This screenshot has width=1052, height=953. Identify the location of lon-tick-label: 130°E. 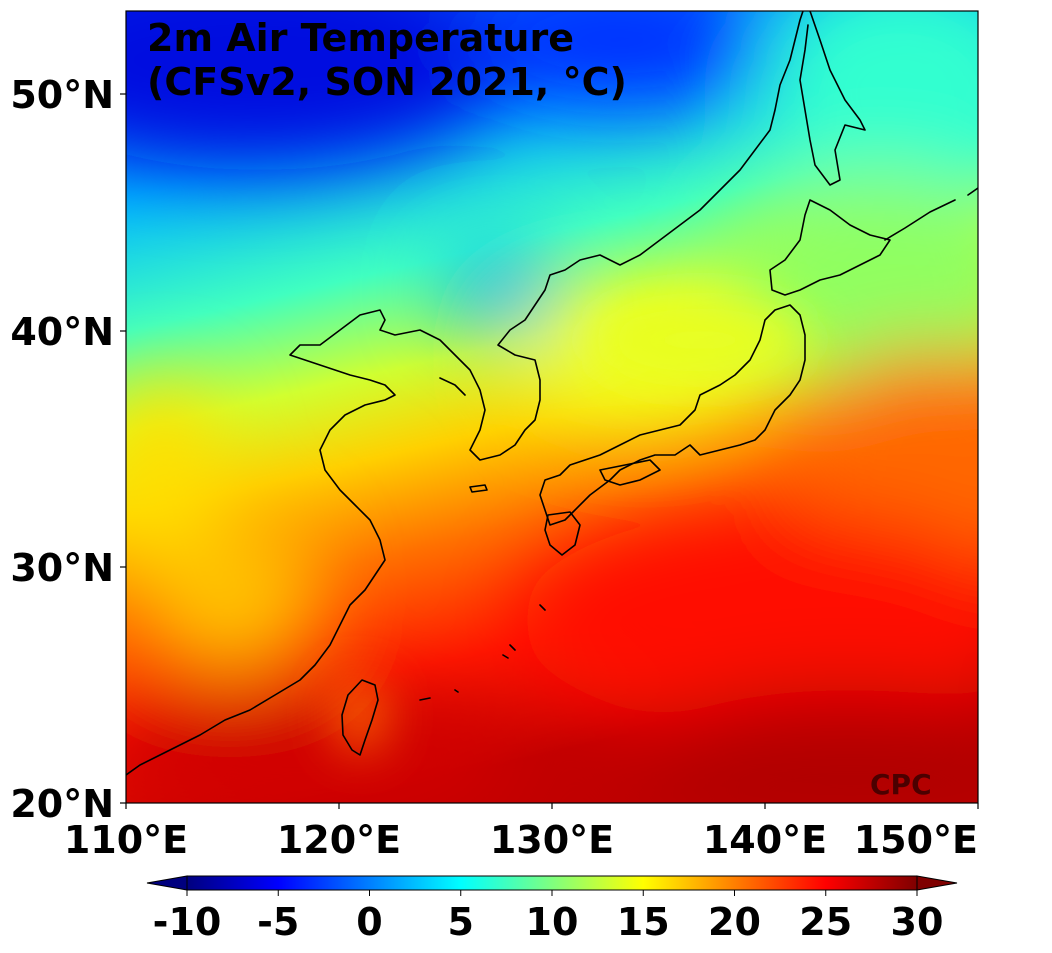
(552, 840).